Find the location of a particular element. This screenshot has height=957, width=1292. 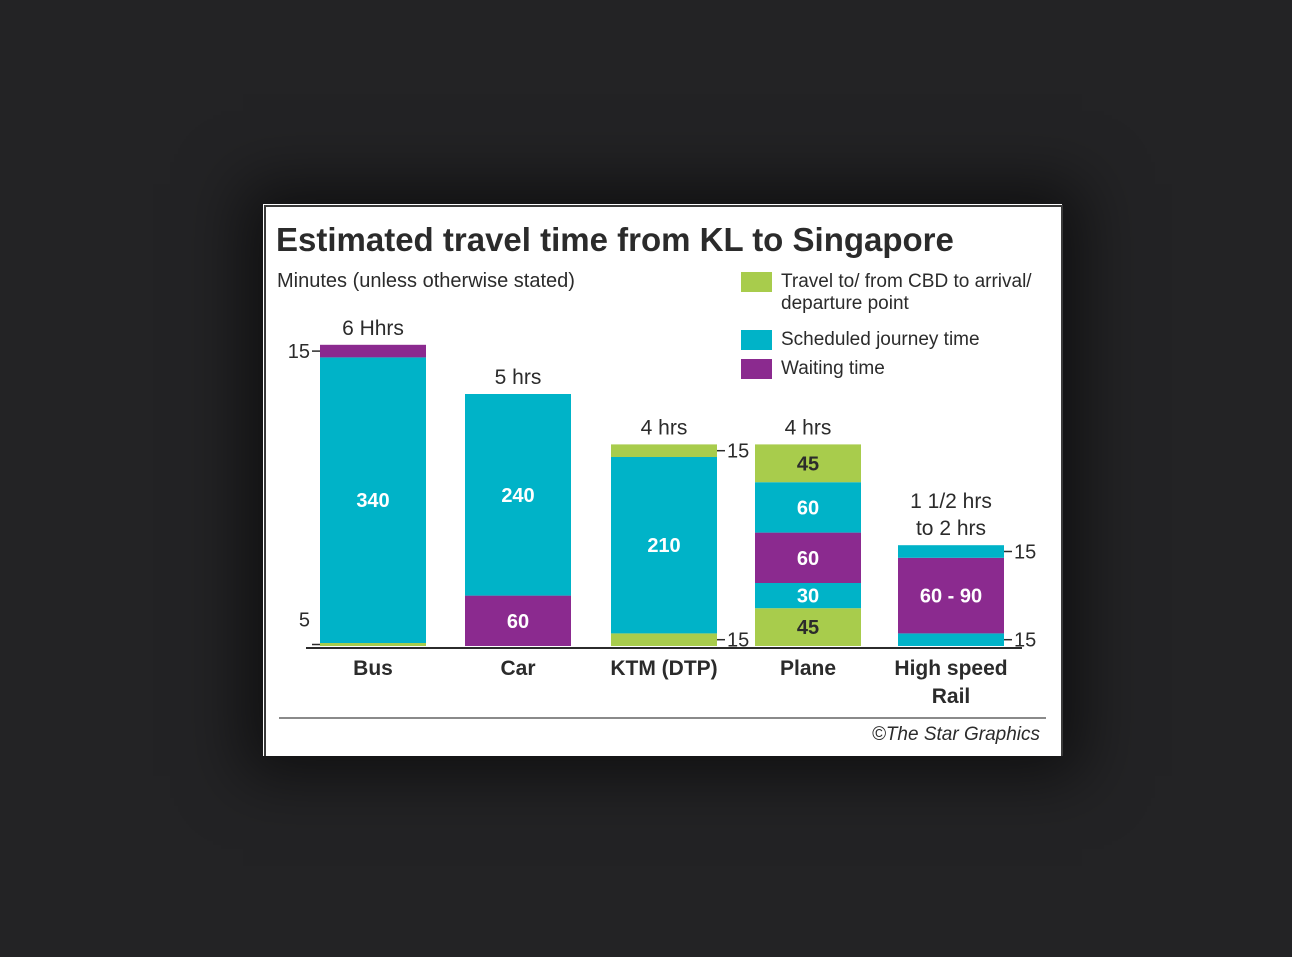

segment-value-label: 210 is located at coordinates (663, 546).